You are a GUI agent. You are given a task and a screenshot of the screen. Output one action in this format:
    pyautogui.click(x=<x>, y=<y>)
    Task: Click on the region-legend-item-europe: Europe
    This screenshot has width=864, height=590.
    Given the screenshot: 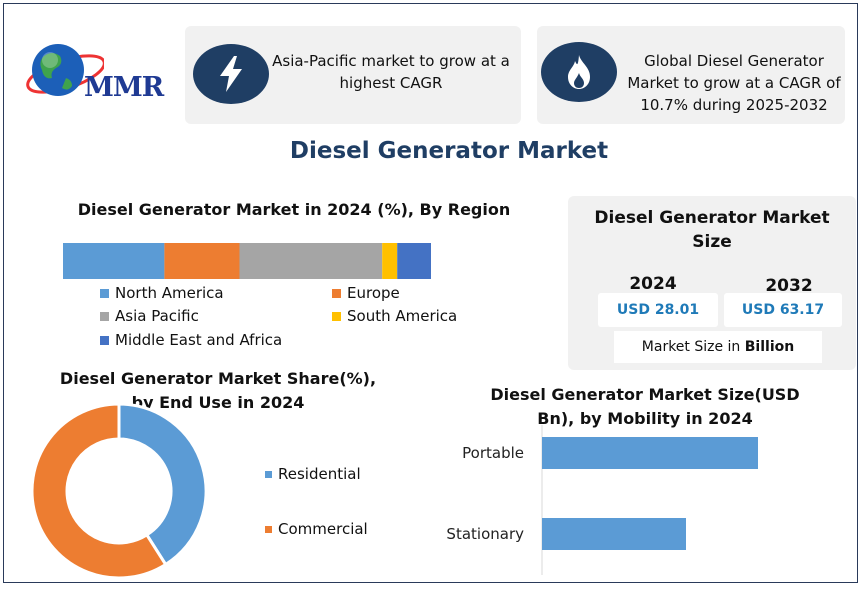 What is the action you would take?
    pyautogui.click(x=366, y=293)
    